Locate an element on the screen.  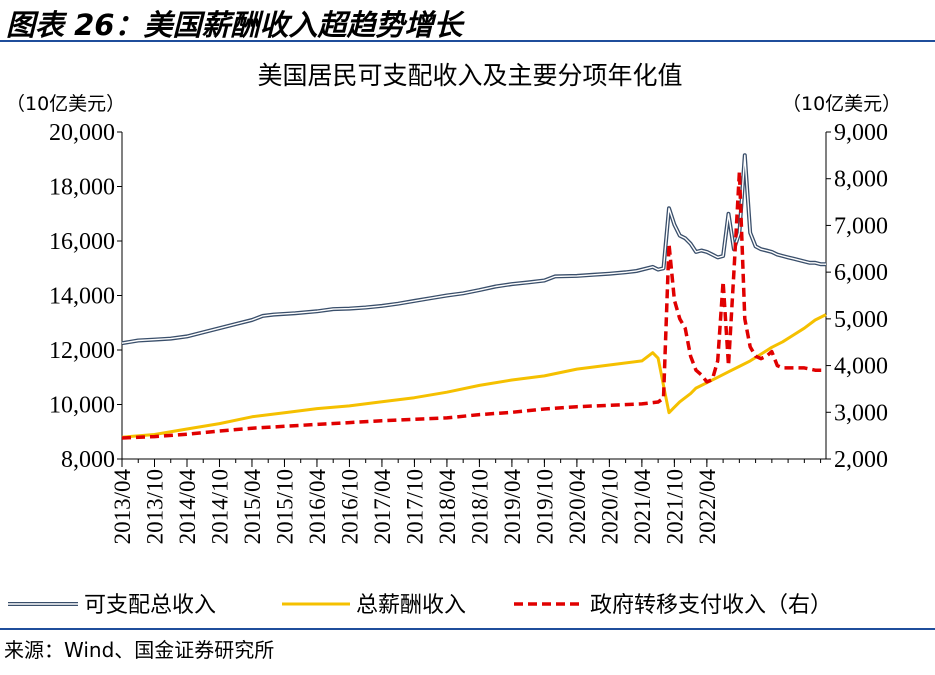
right-tick-label: 2,000 is located at coordinates (861, 460).